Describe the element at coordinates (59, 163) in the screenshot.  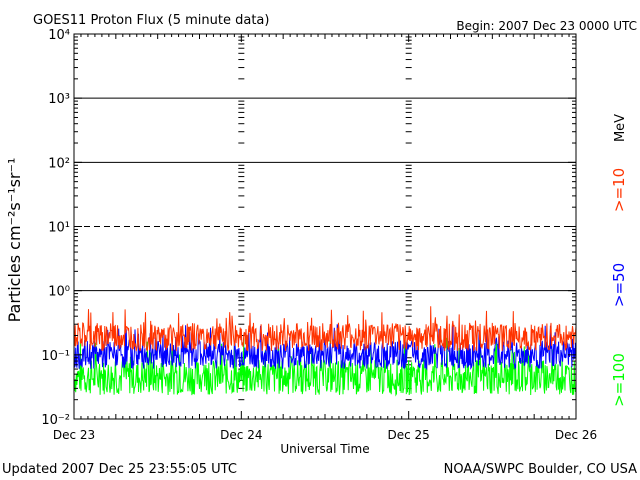
I see `y-tick-label-4: 10²` at that location.